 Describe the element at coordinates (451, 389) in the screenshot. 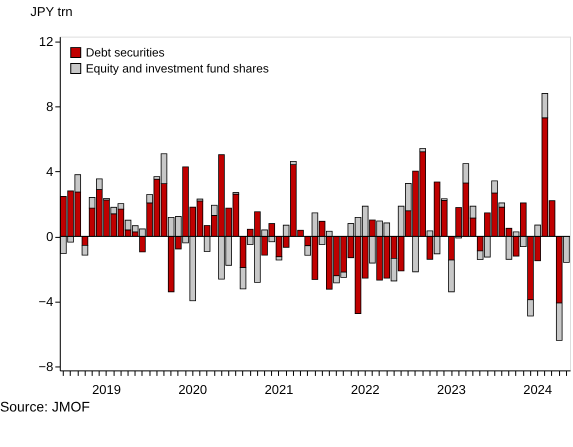

I see `x-tick-label: 2023` at that location.